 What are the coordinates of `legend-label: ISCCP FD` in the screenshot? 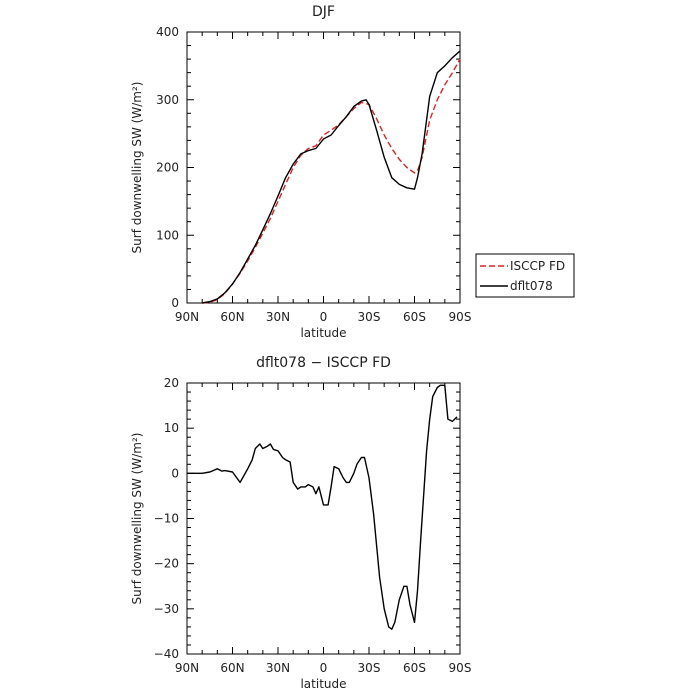 It's located at (537, 266).